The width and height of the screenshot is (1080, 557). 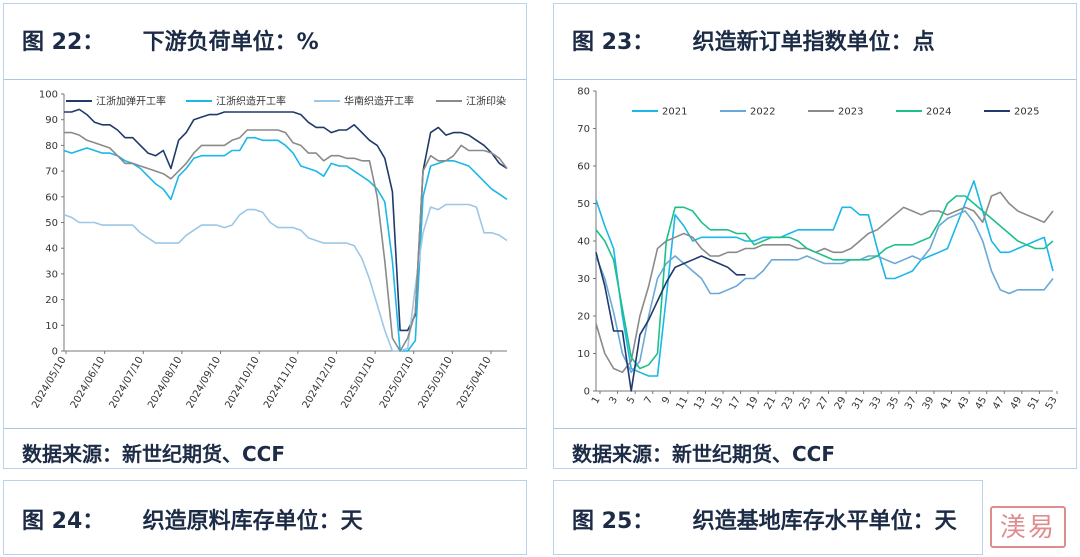 I want to click on x-tick-label: 13, so click(x=700, y=403).